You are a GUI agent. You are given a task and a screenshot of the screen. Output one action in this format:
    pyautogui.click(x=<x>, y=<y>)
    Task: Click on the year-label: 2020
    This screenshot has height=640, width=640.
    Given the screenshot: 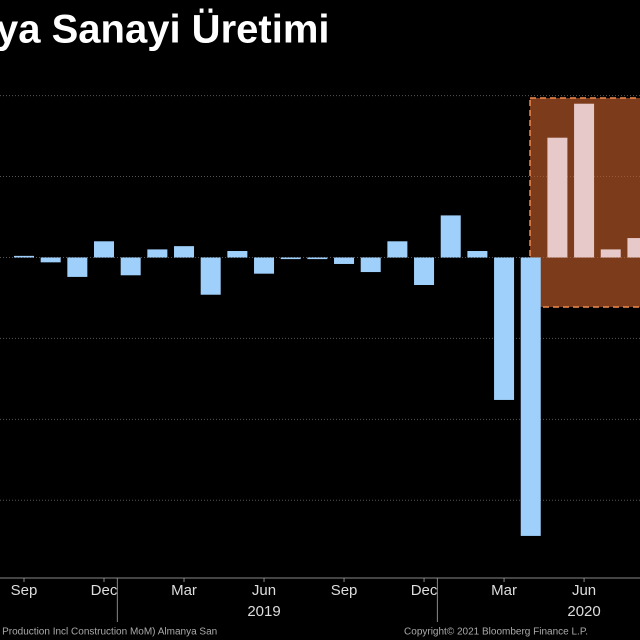 What is the action you would take?
    pyautogui.click(x=583, y=611)
    